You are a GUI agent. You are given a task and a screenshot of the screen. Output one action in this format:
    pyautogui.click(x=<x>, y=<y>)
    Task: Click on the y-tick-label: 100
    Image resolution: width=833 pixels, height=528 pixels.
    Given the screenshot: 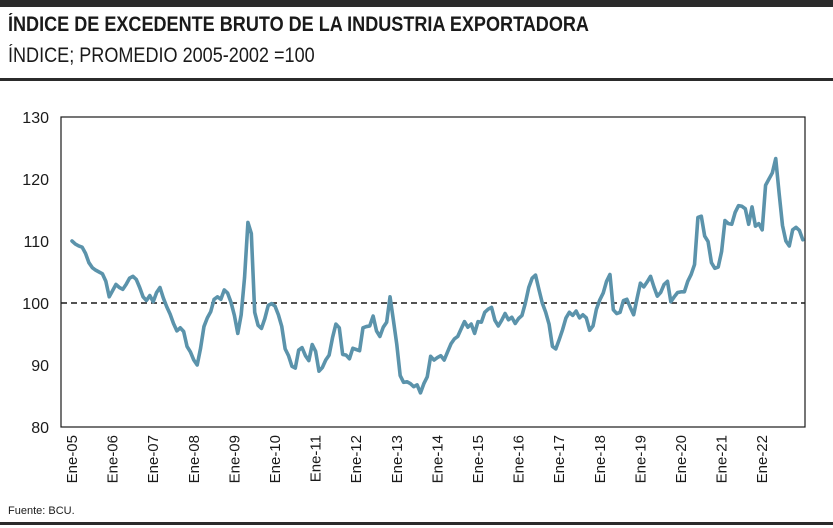 What is the action you would take?
    pyautogui.click(x=35, y=304)
    